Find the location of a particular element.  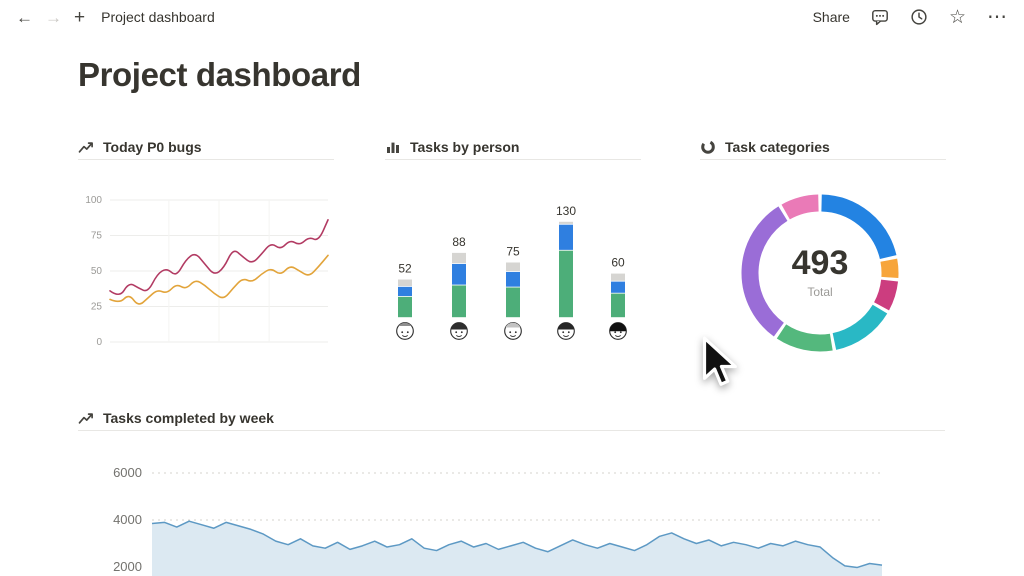

card-title: Tasks completed by week is located at coordinates (188, 418).